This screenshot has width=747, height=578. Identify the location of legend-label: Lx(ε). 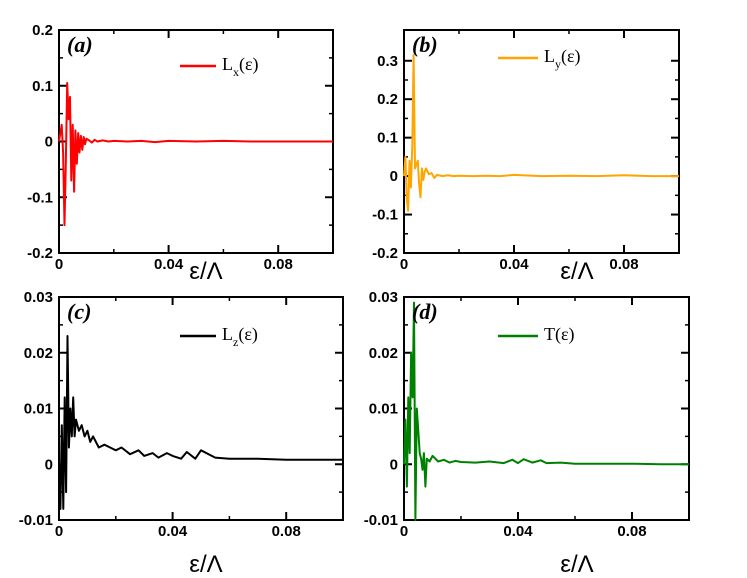
(240, 66).